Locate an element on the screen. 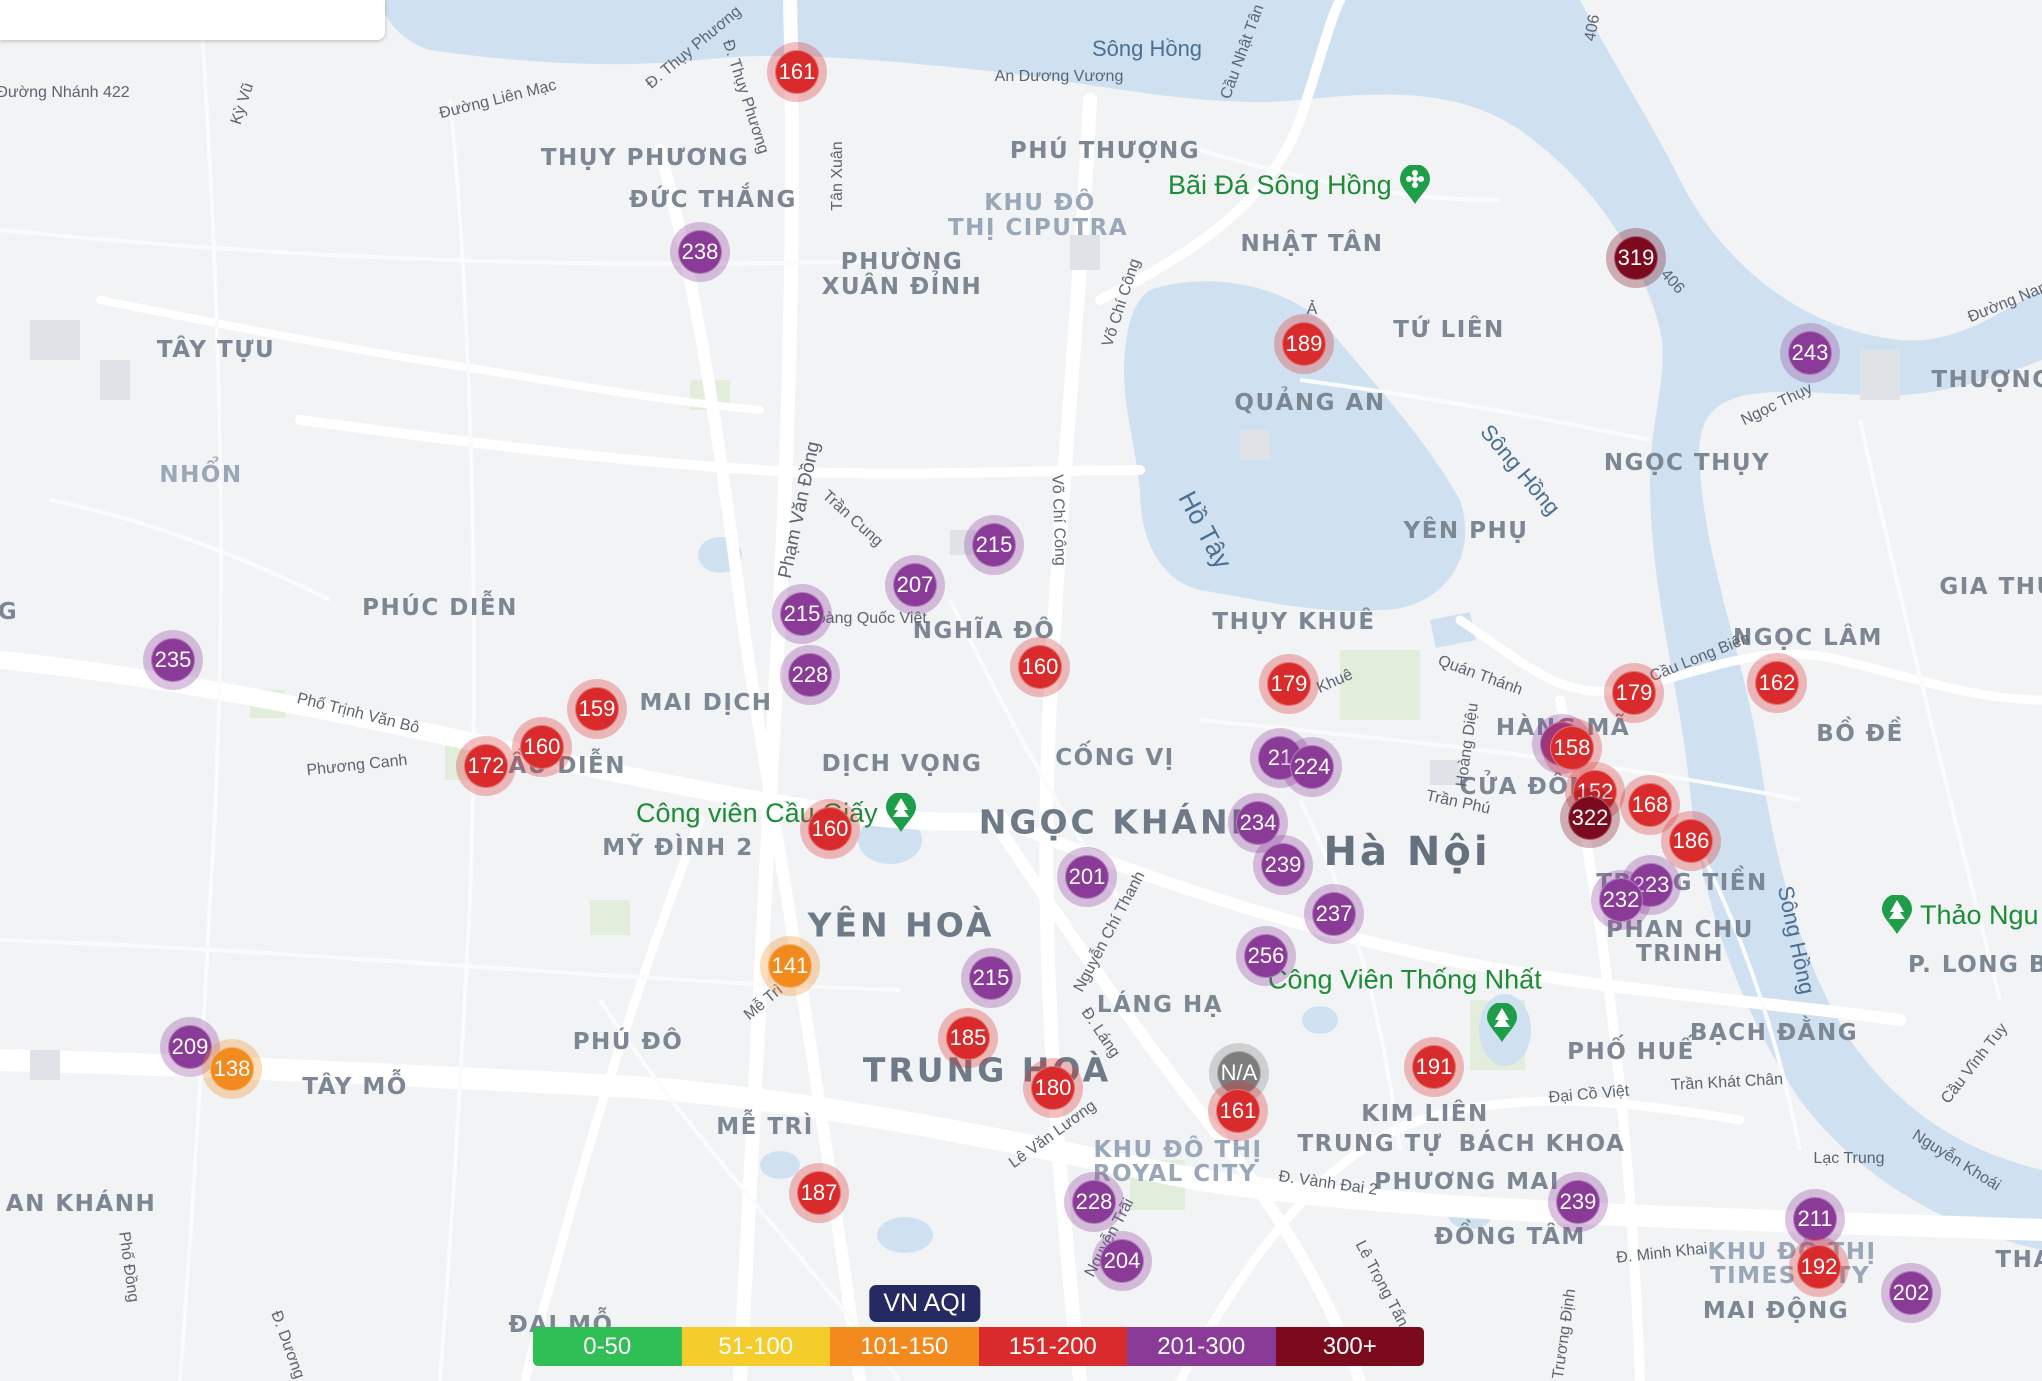 The image size is (2042, 1381). aqi-value: 189 is located at coordinates (1304, 344).